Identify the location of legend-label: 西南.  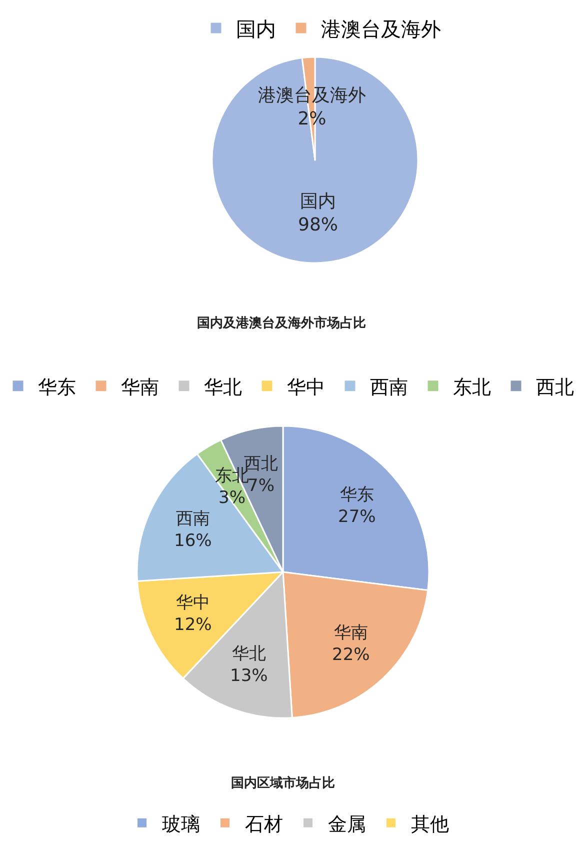
(389, 387).